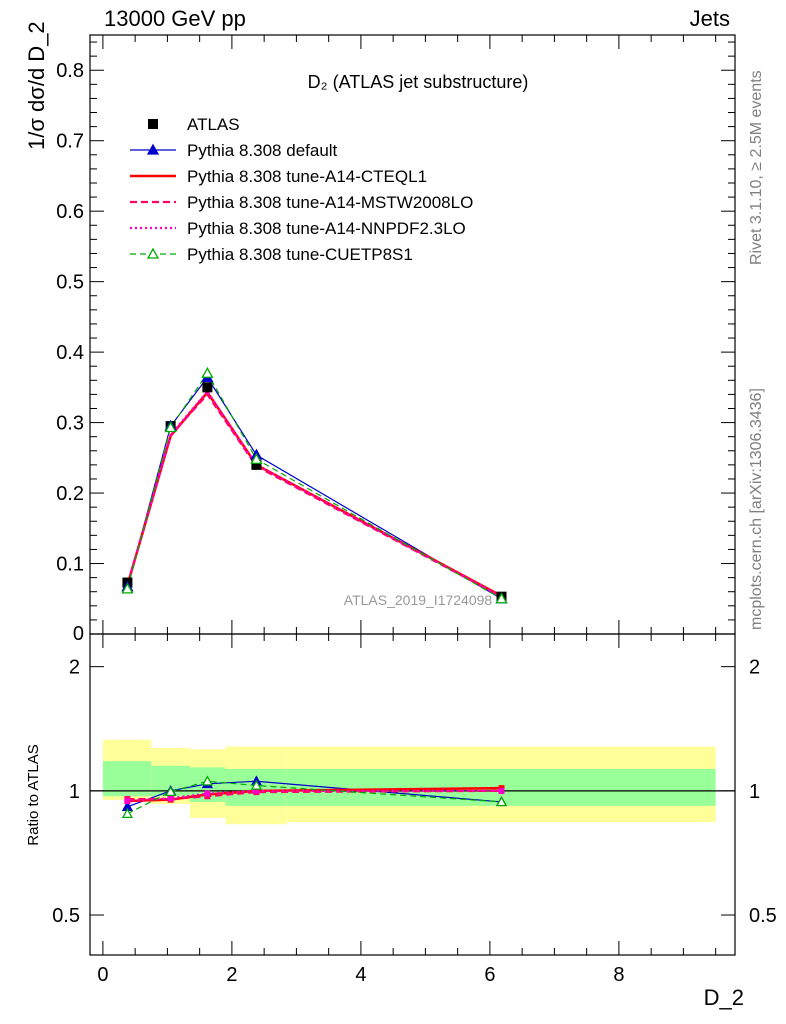 The image size is (786, 1024). Describe the element at coordinates (330, 202) in the screenshot. I see `legend-label-3: Pythia 8.308 tune-A14-MSTW2008LO` at that location.